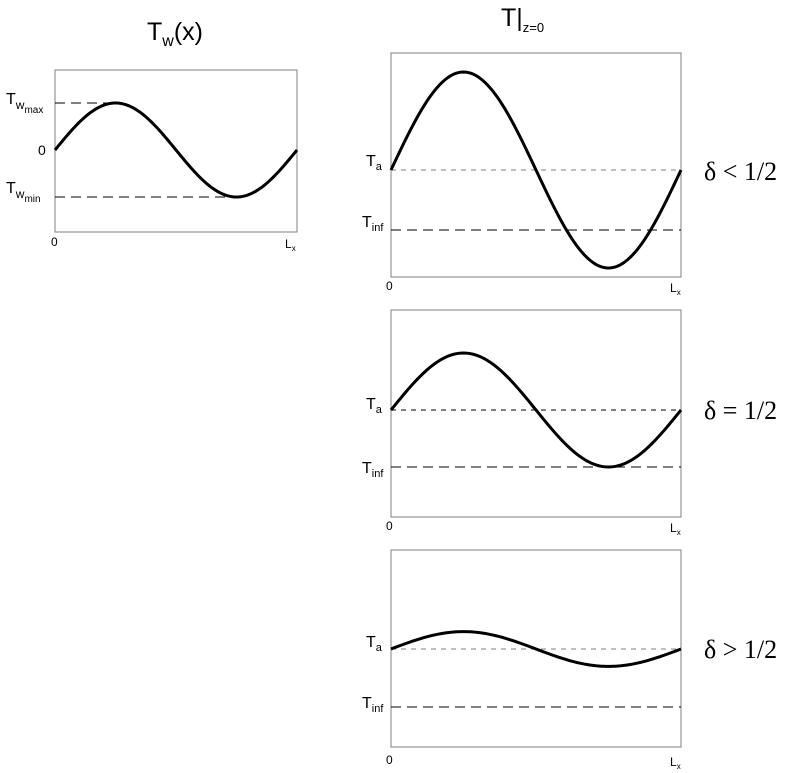 Image resolution: width=786 pixels, height=773 pixels. I want to click on panel-2-tinf-label: Tinf, so click(373, 470).